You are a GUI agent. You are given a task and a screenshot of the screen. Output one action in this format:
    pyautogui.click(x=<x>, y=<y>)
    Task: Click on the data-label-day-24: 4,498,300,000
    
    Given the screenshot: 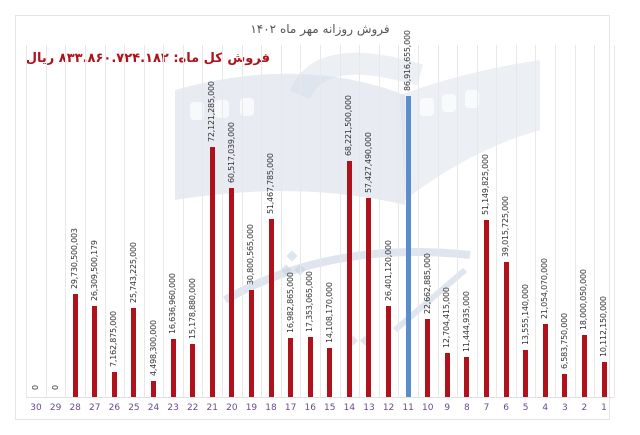 What is the action you would take?
    pyautogui.click(x=153, y=348)
    